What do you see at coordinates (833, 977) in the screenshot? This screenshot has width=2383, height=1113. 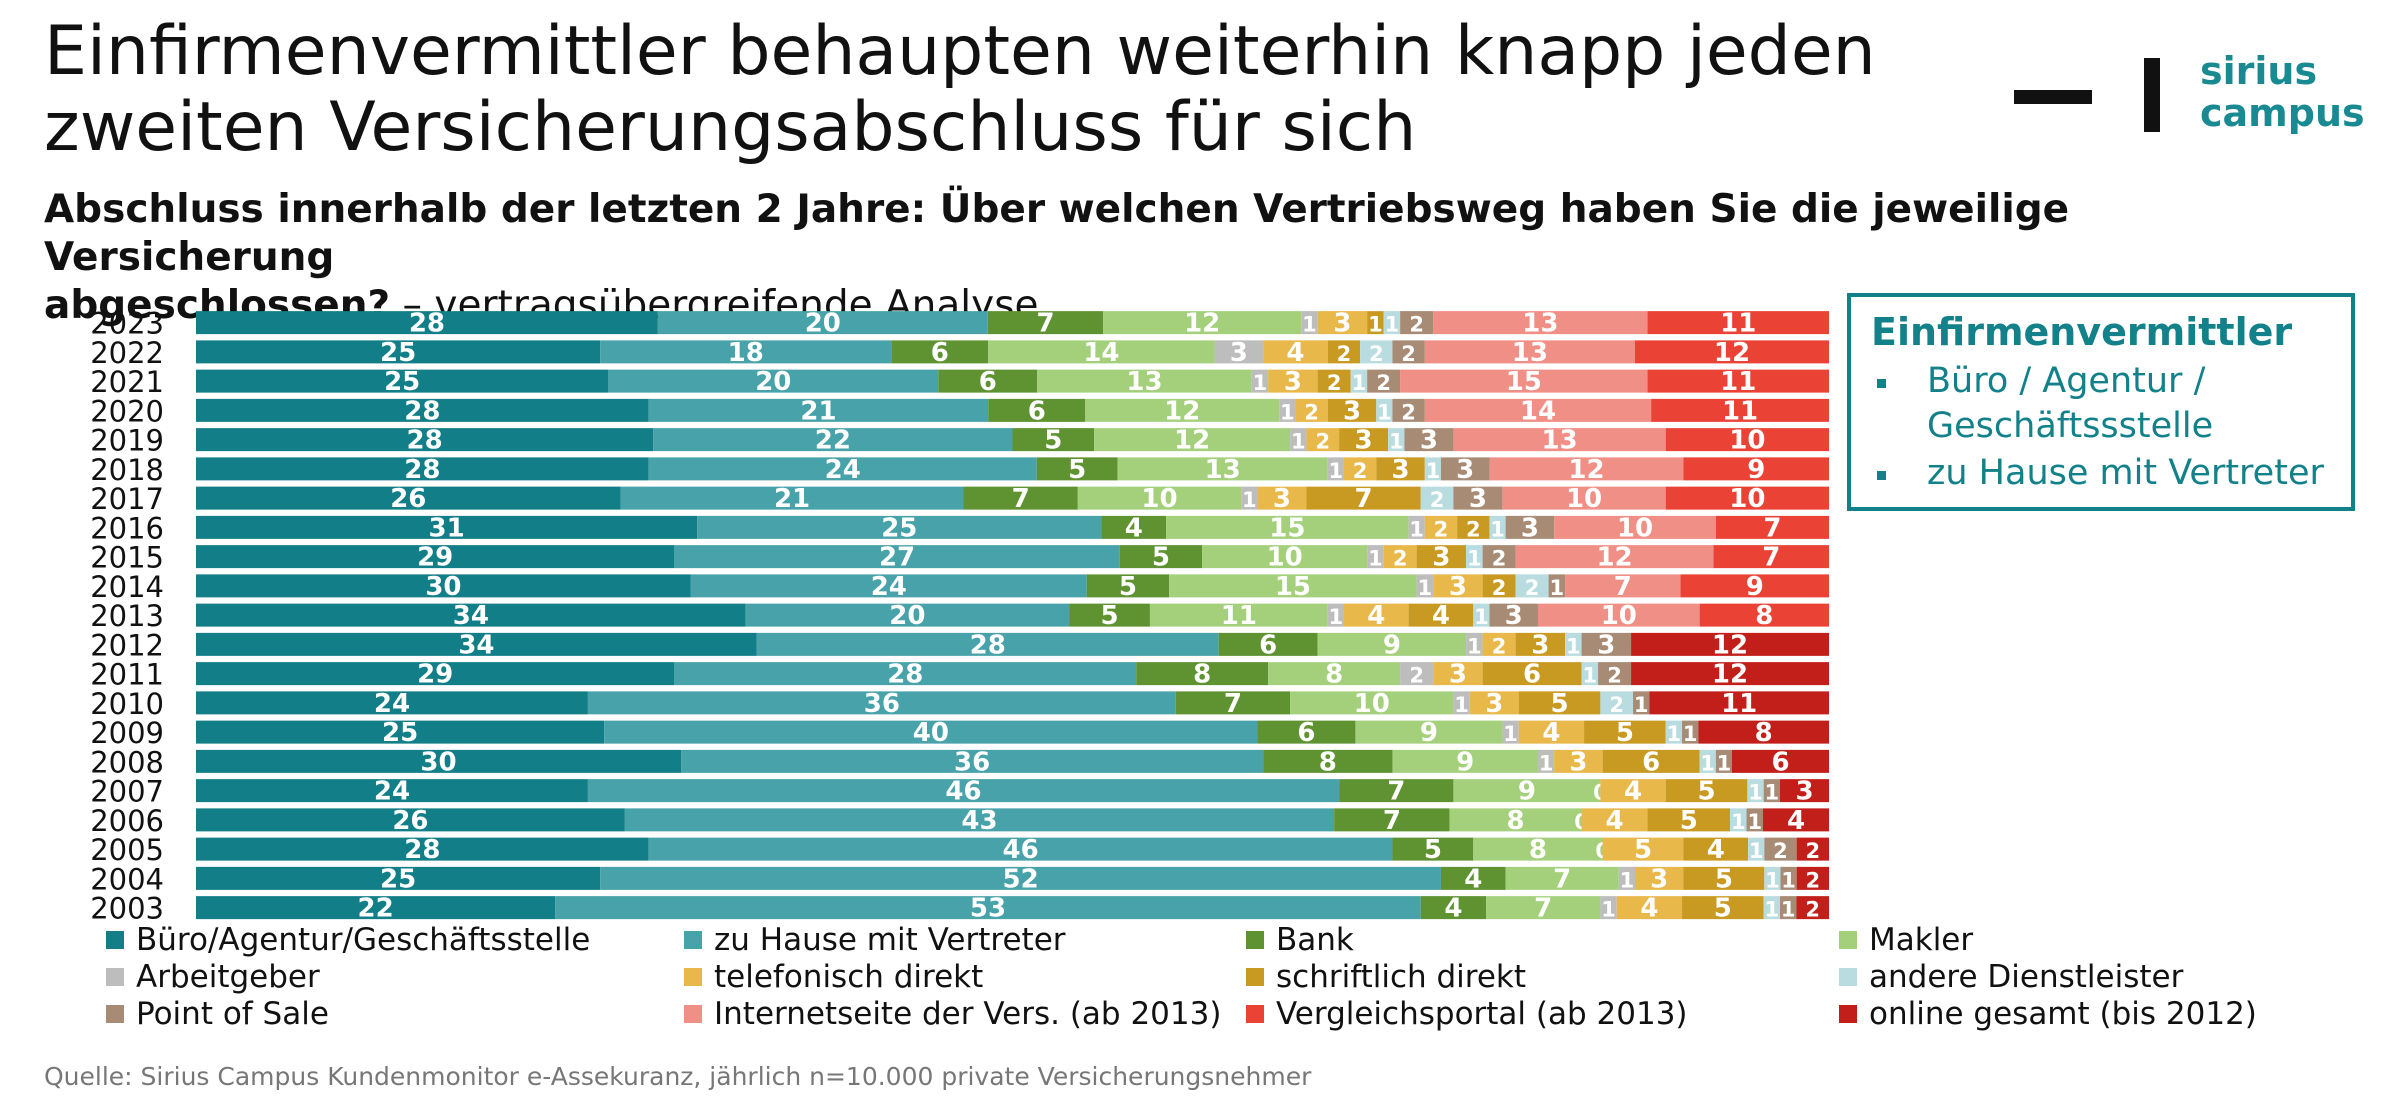 I see `legend-item: telefonisch direkt` at bounding box center [833, 977].